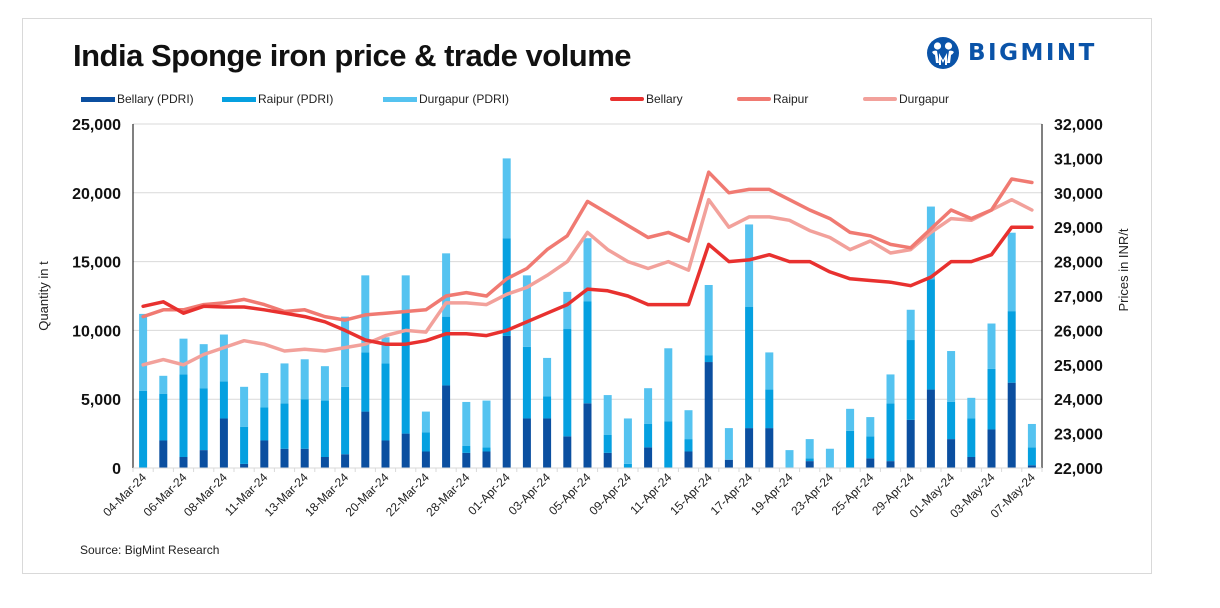 The width and height of the screenshot is (1220, 608). What do you see at coordinates (732, 494) in the screenshot?
I see `x-tick-label: 17-Apr-24` at bounding box center [732, 494].